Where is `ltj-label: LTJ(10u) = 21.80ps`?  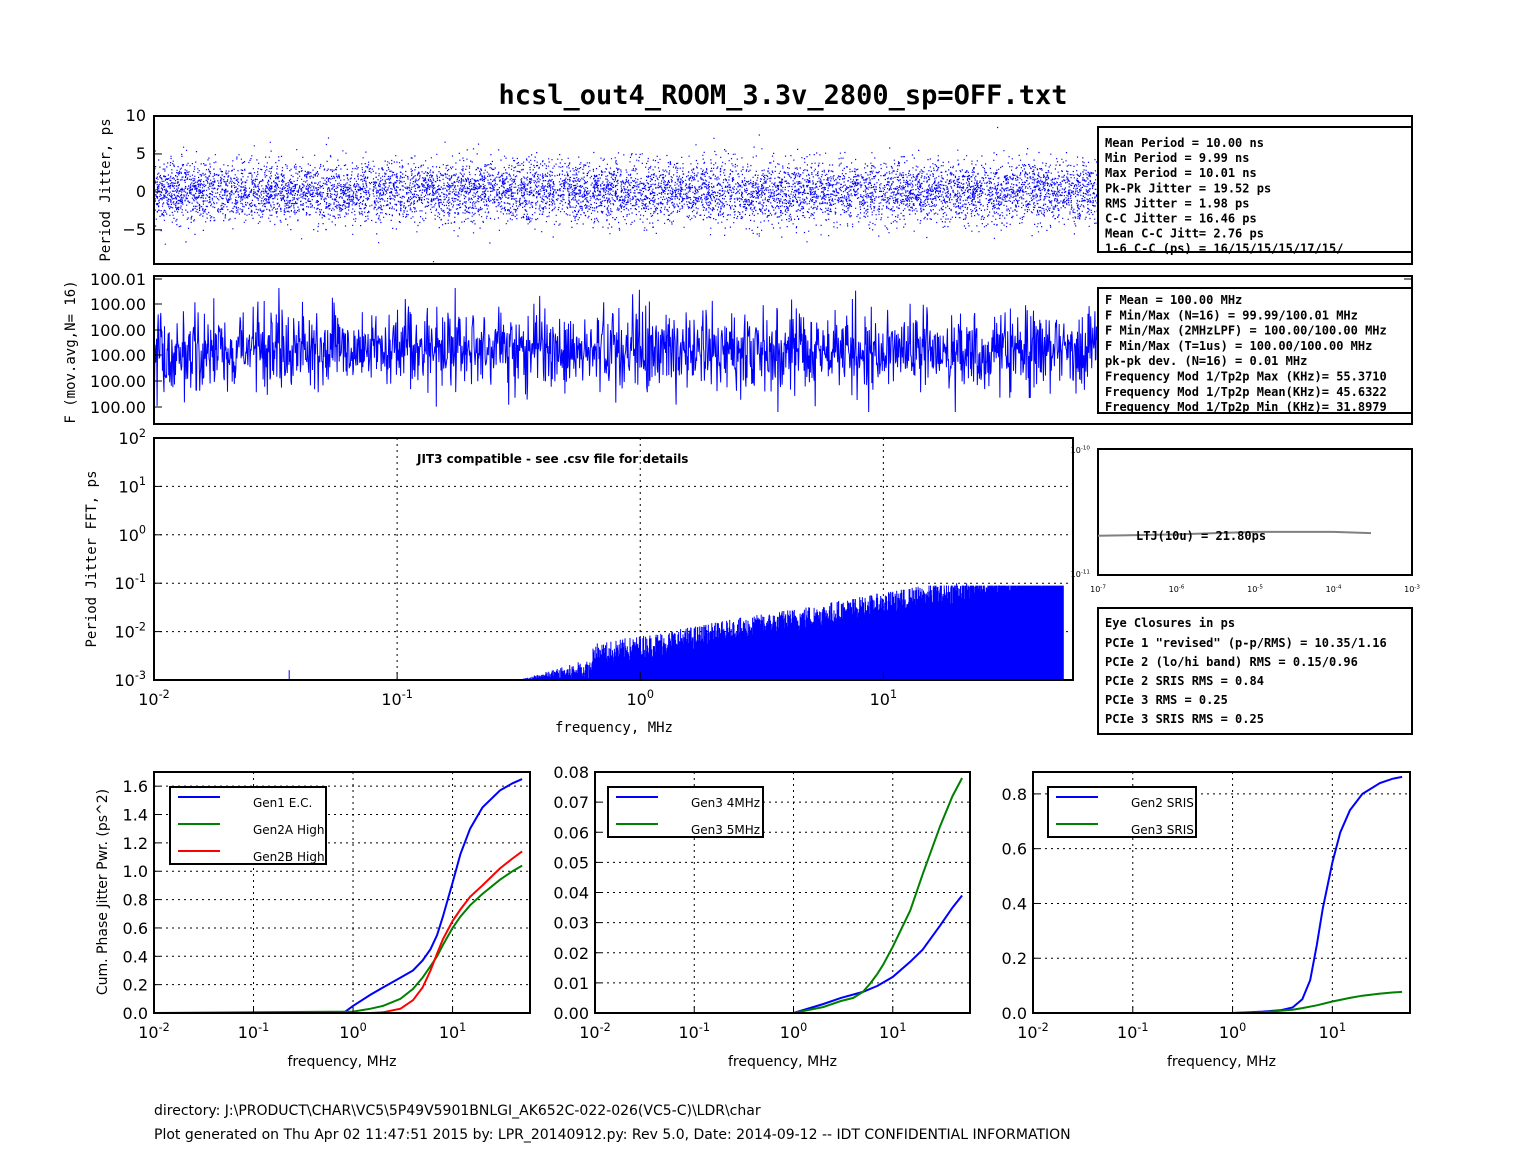
ltj-label: LTJ(10u) = 21.80ps is located at coordinates (1201, 536).